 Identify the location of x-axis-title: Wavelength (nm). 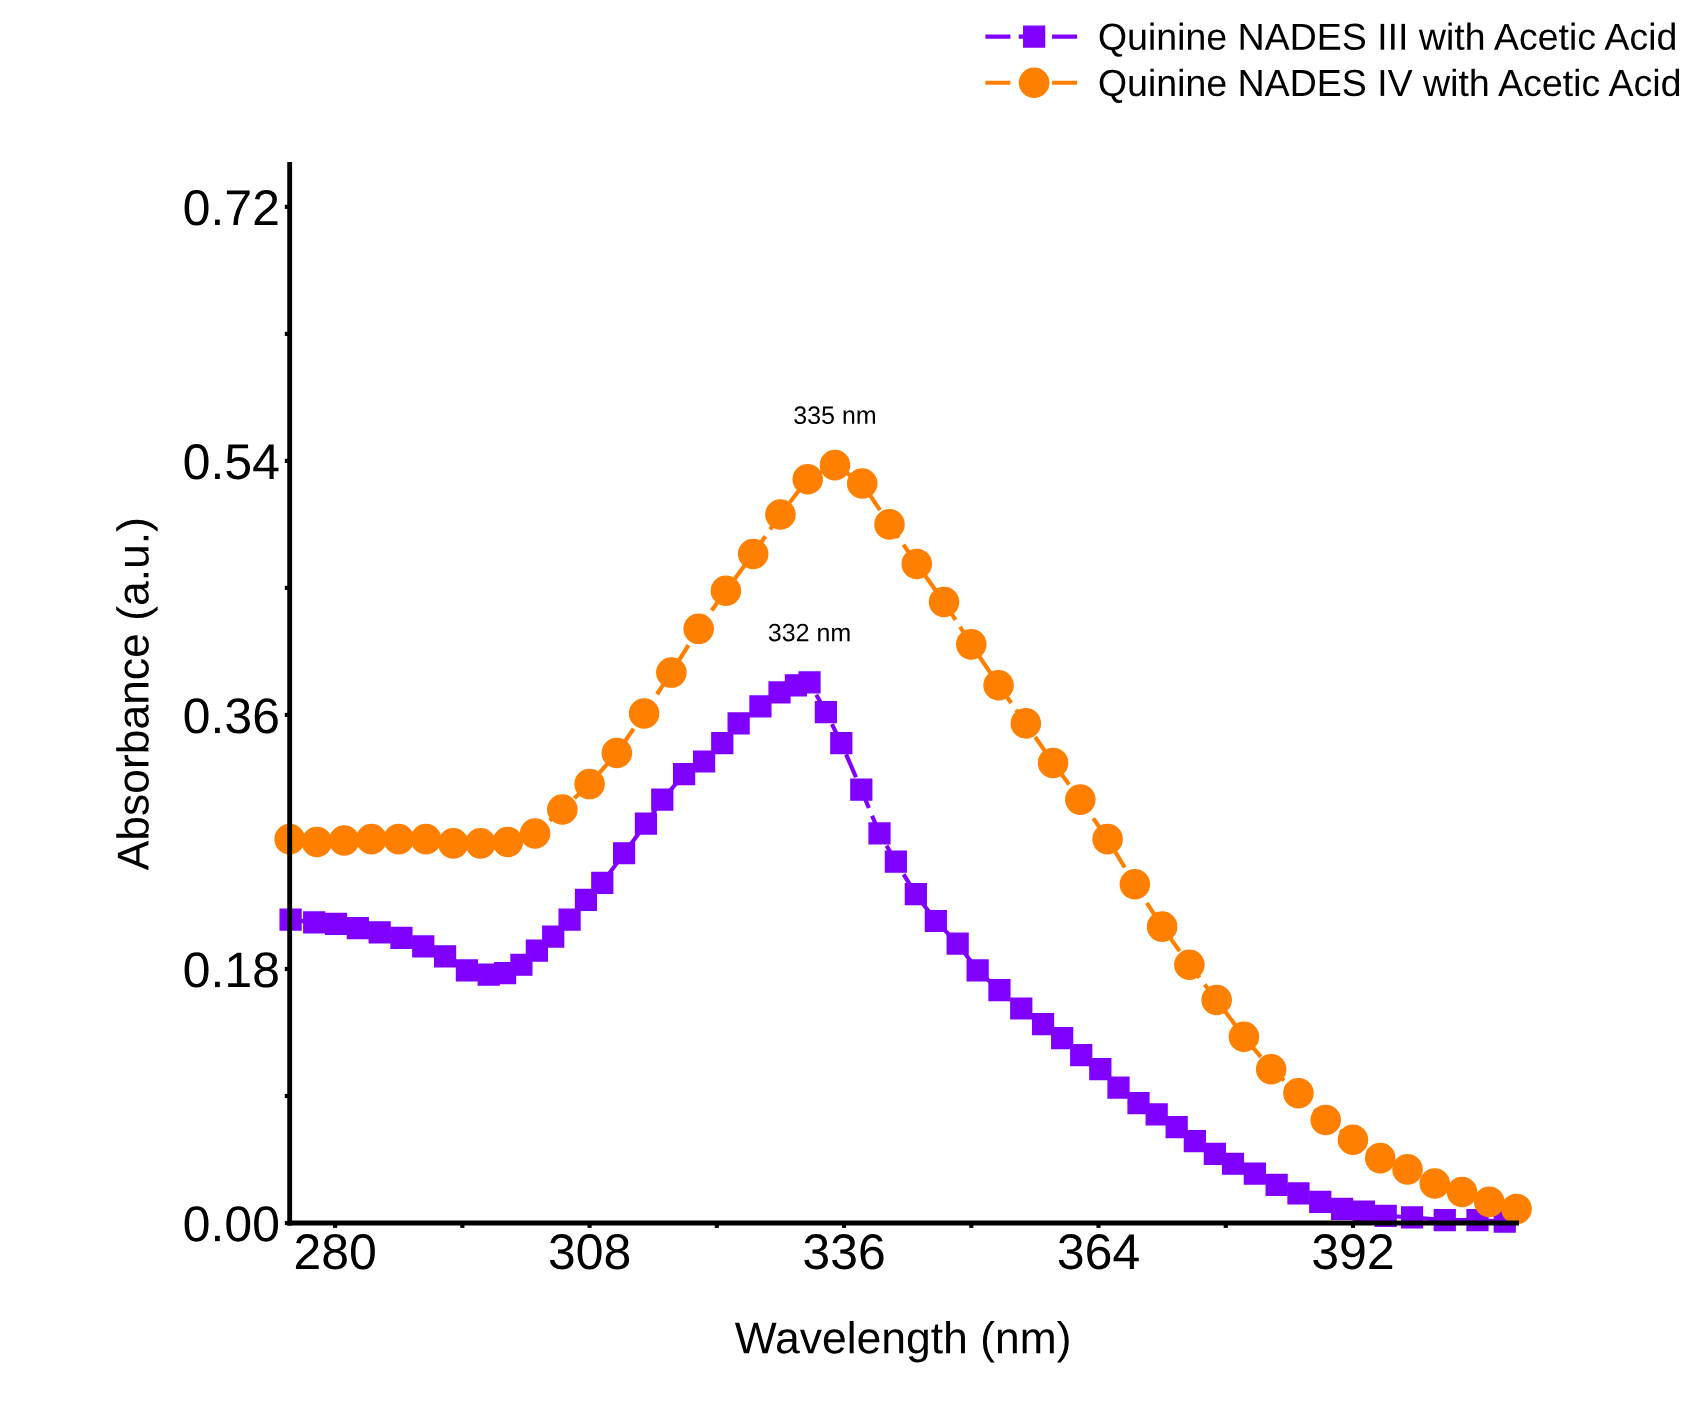
(901, 1342).